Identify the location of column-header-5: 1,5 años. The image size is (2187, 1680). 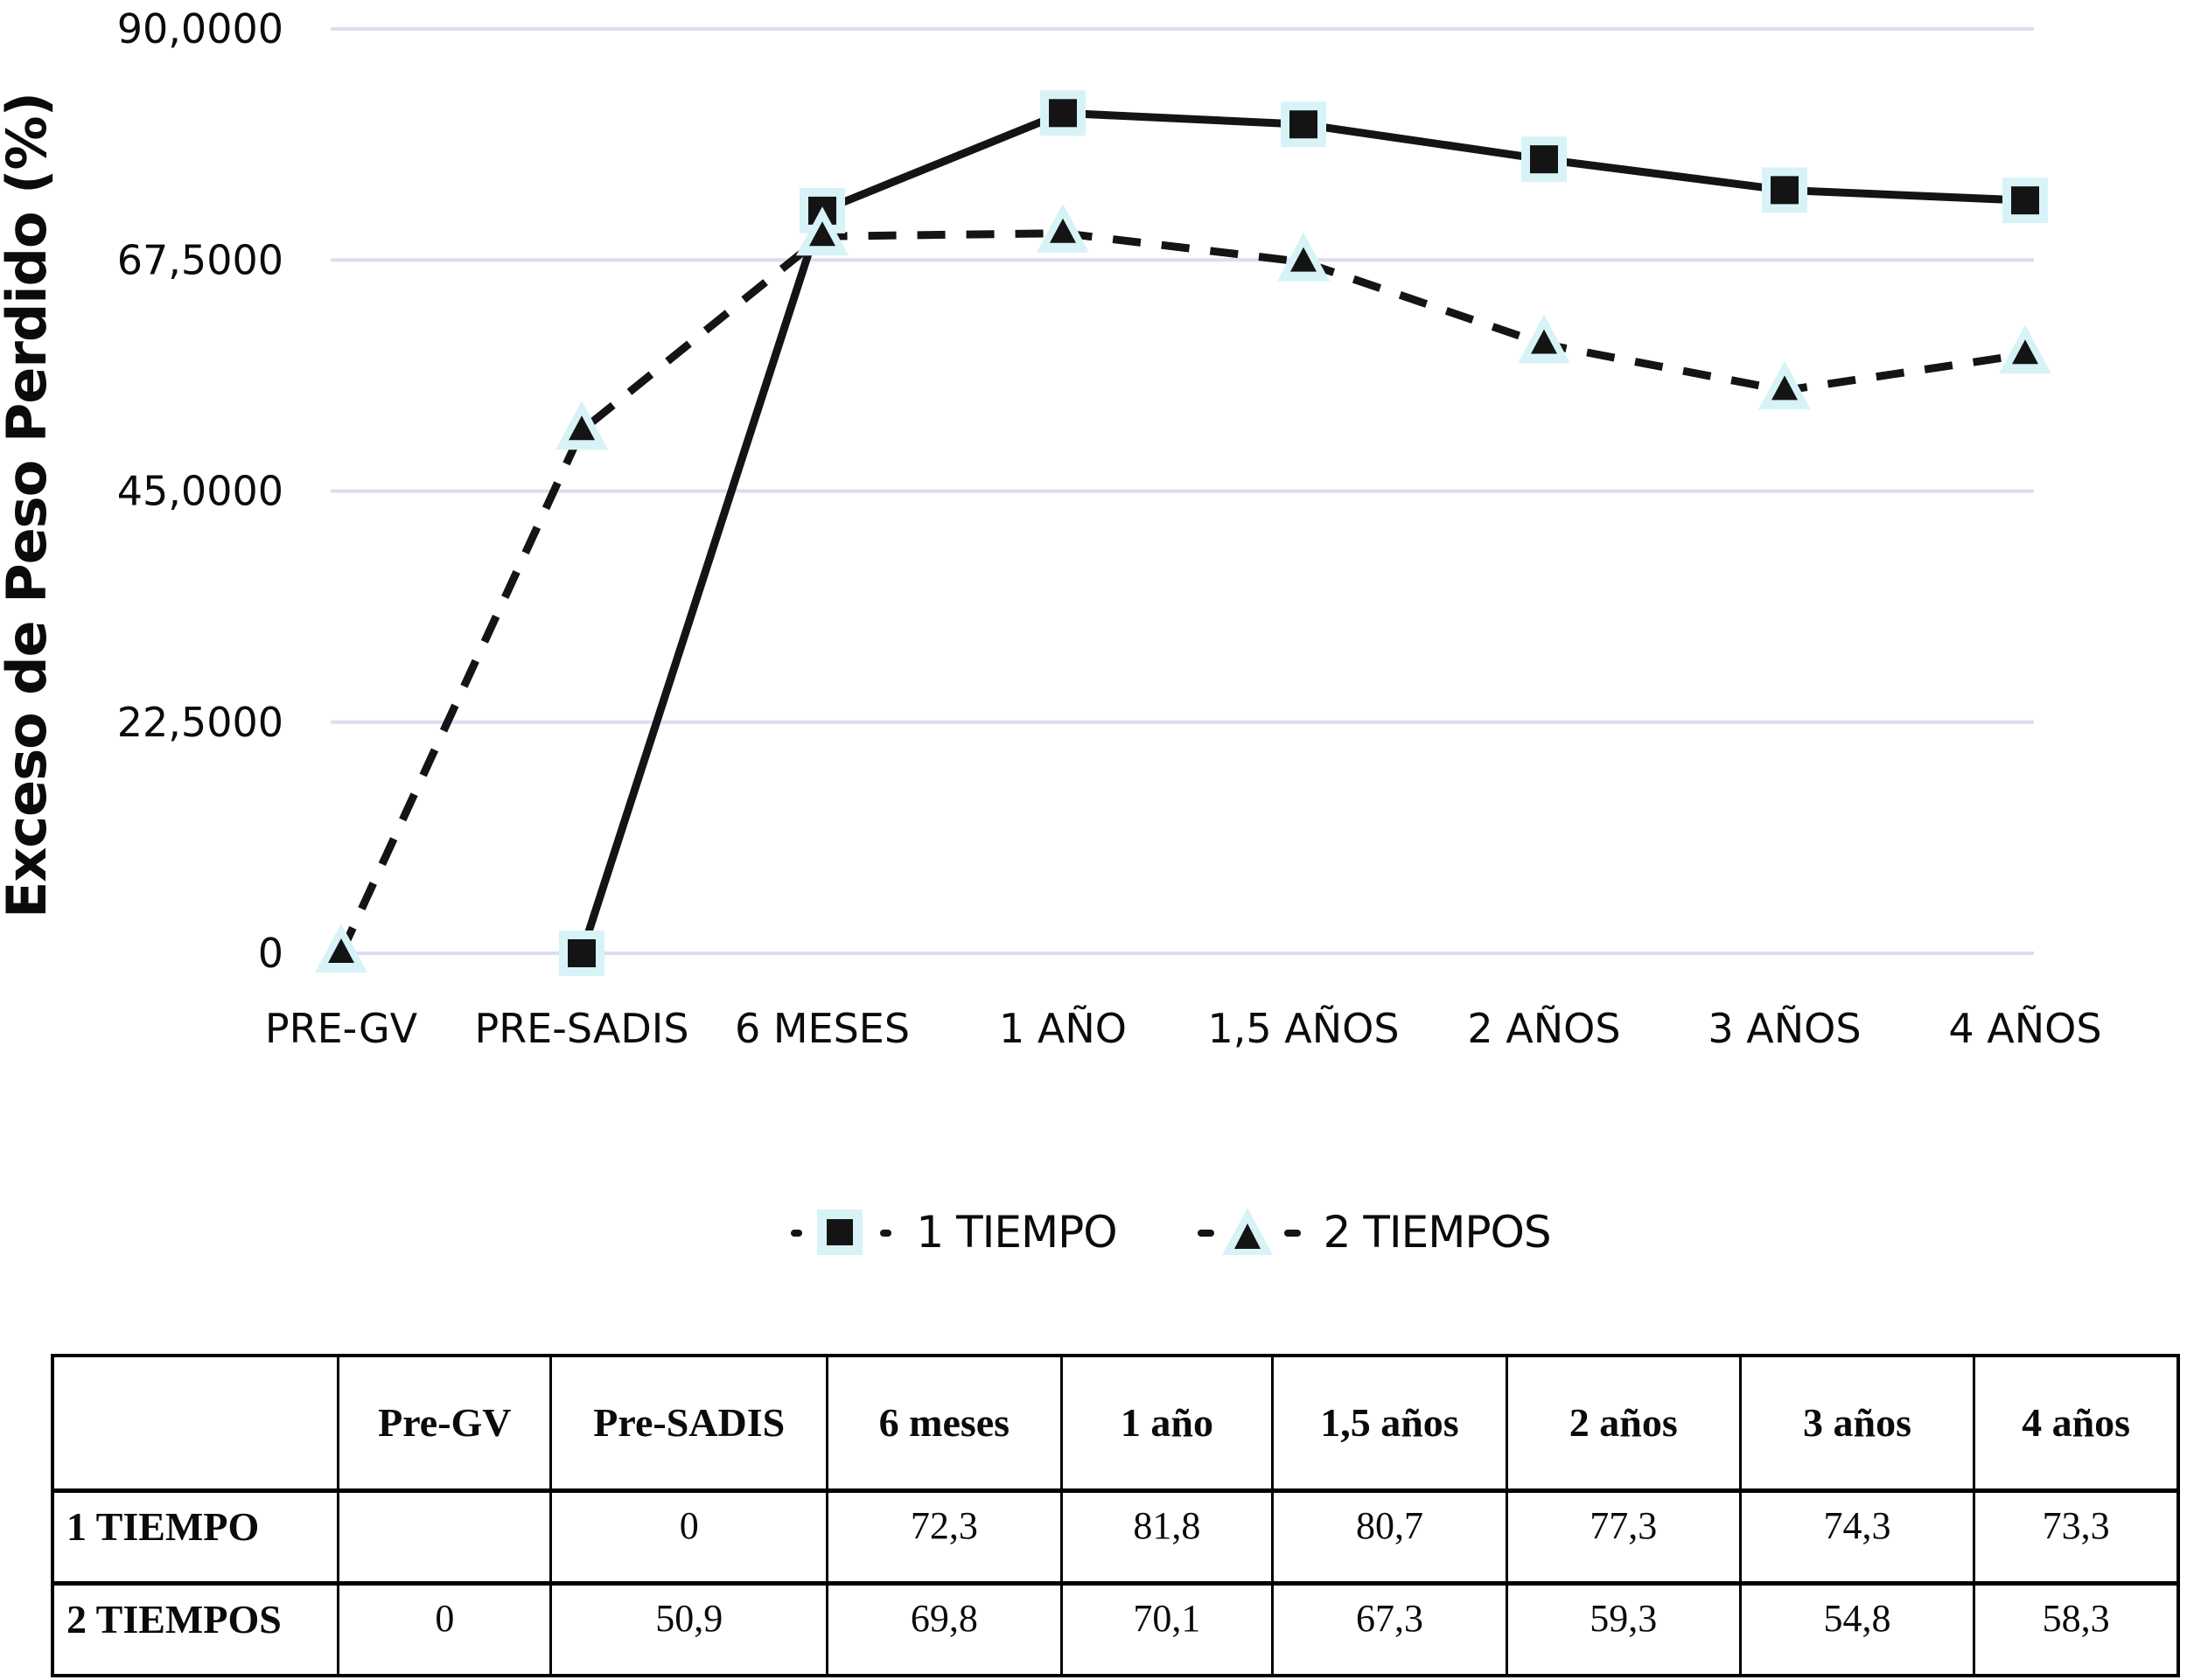
(1389, 1423).